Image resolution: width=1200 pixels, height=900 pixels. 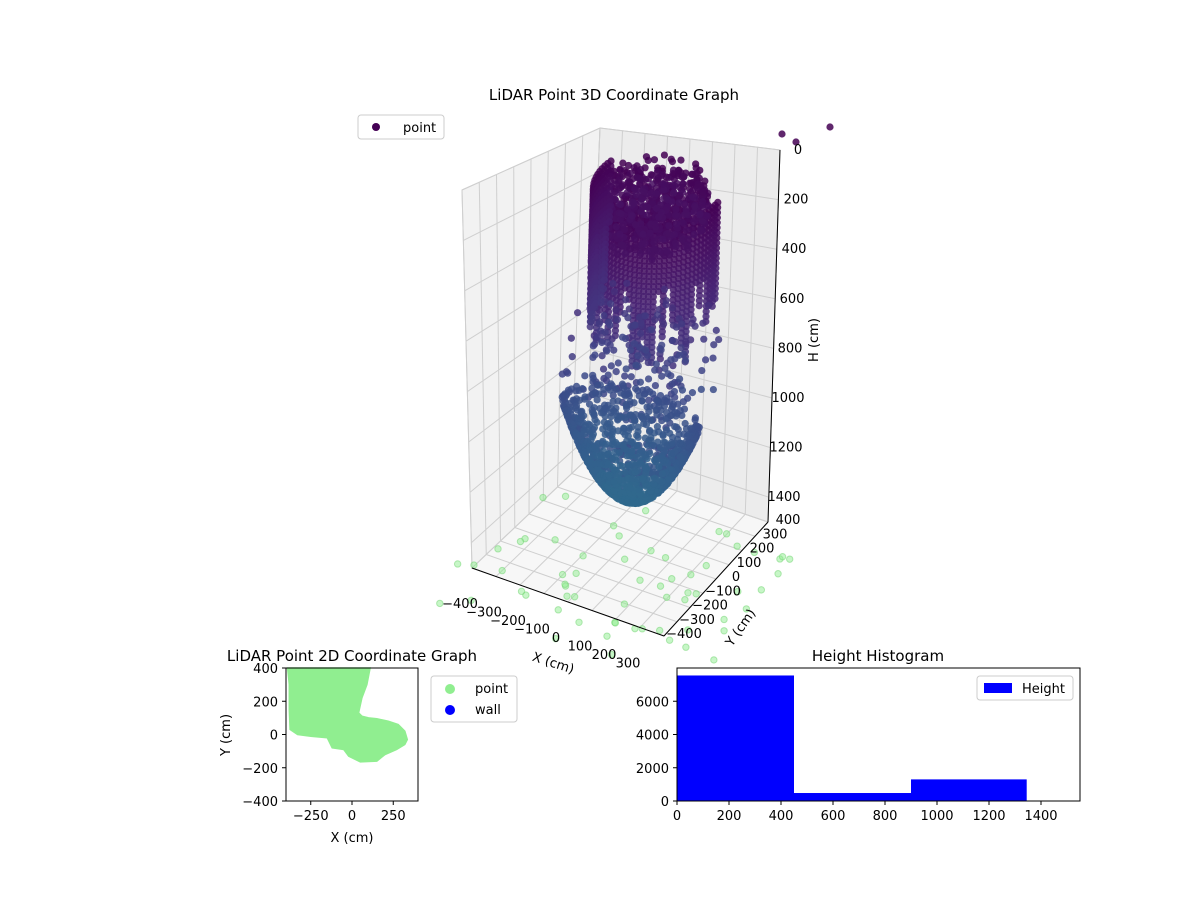 I want to click on y-tick-label: −200, so click(x=260, y=769).